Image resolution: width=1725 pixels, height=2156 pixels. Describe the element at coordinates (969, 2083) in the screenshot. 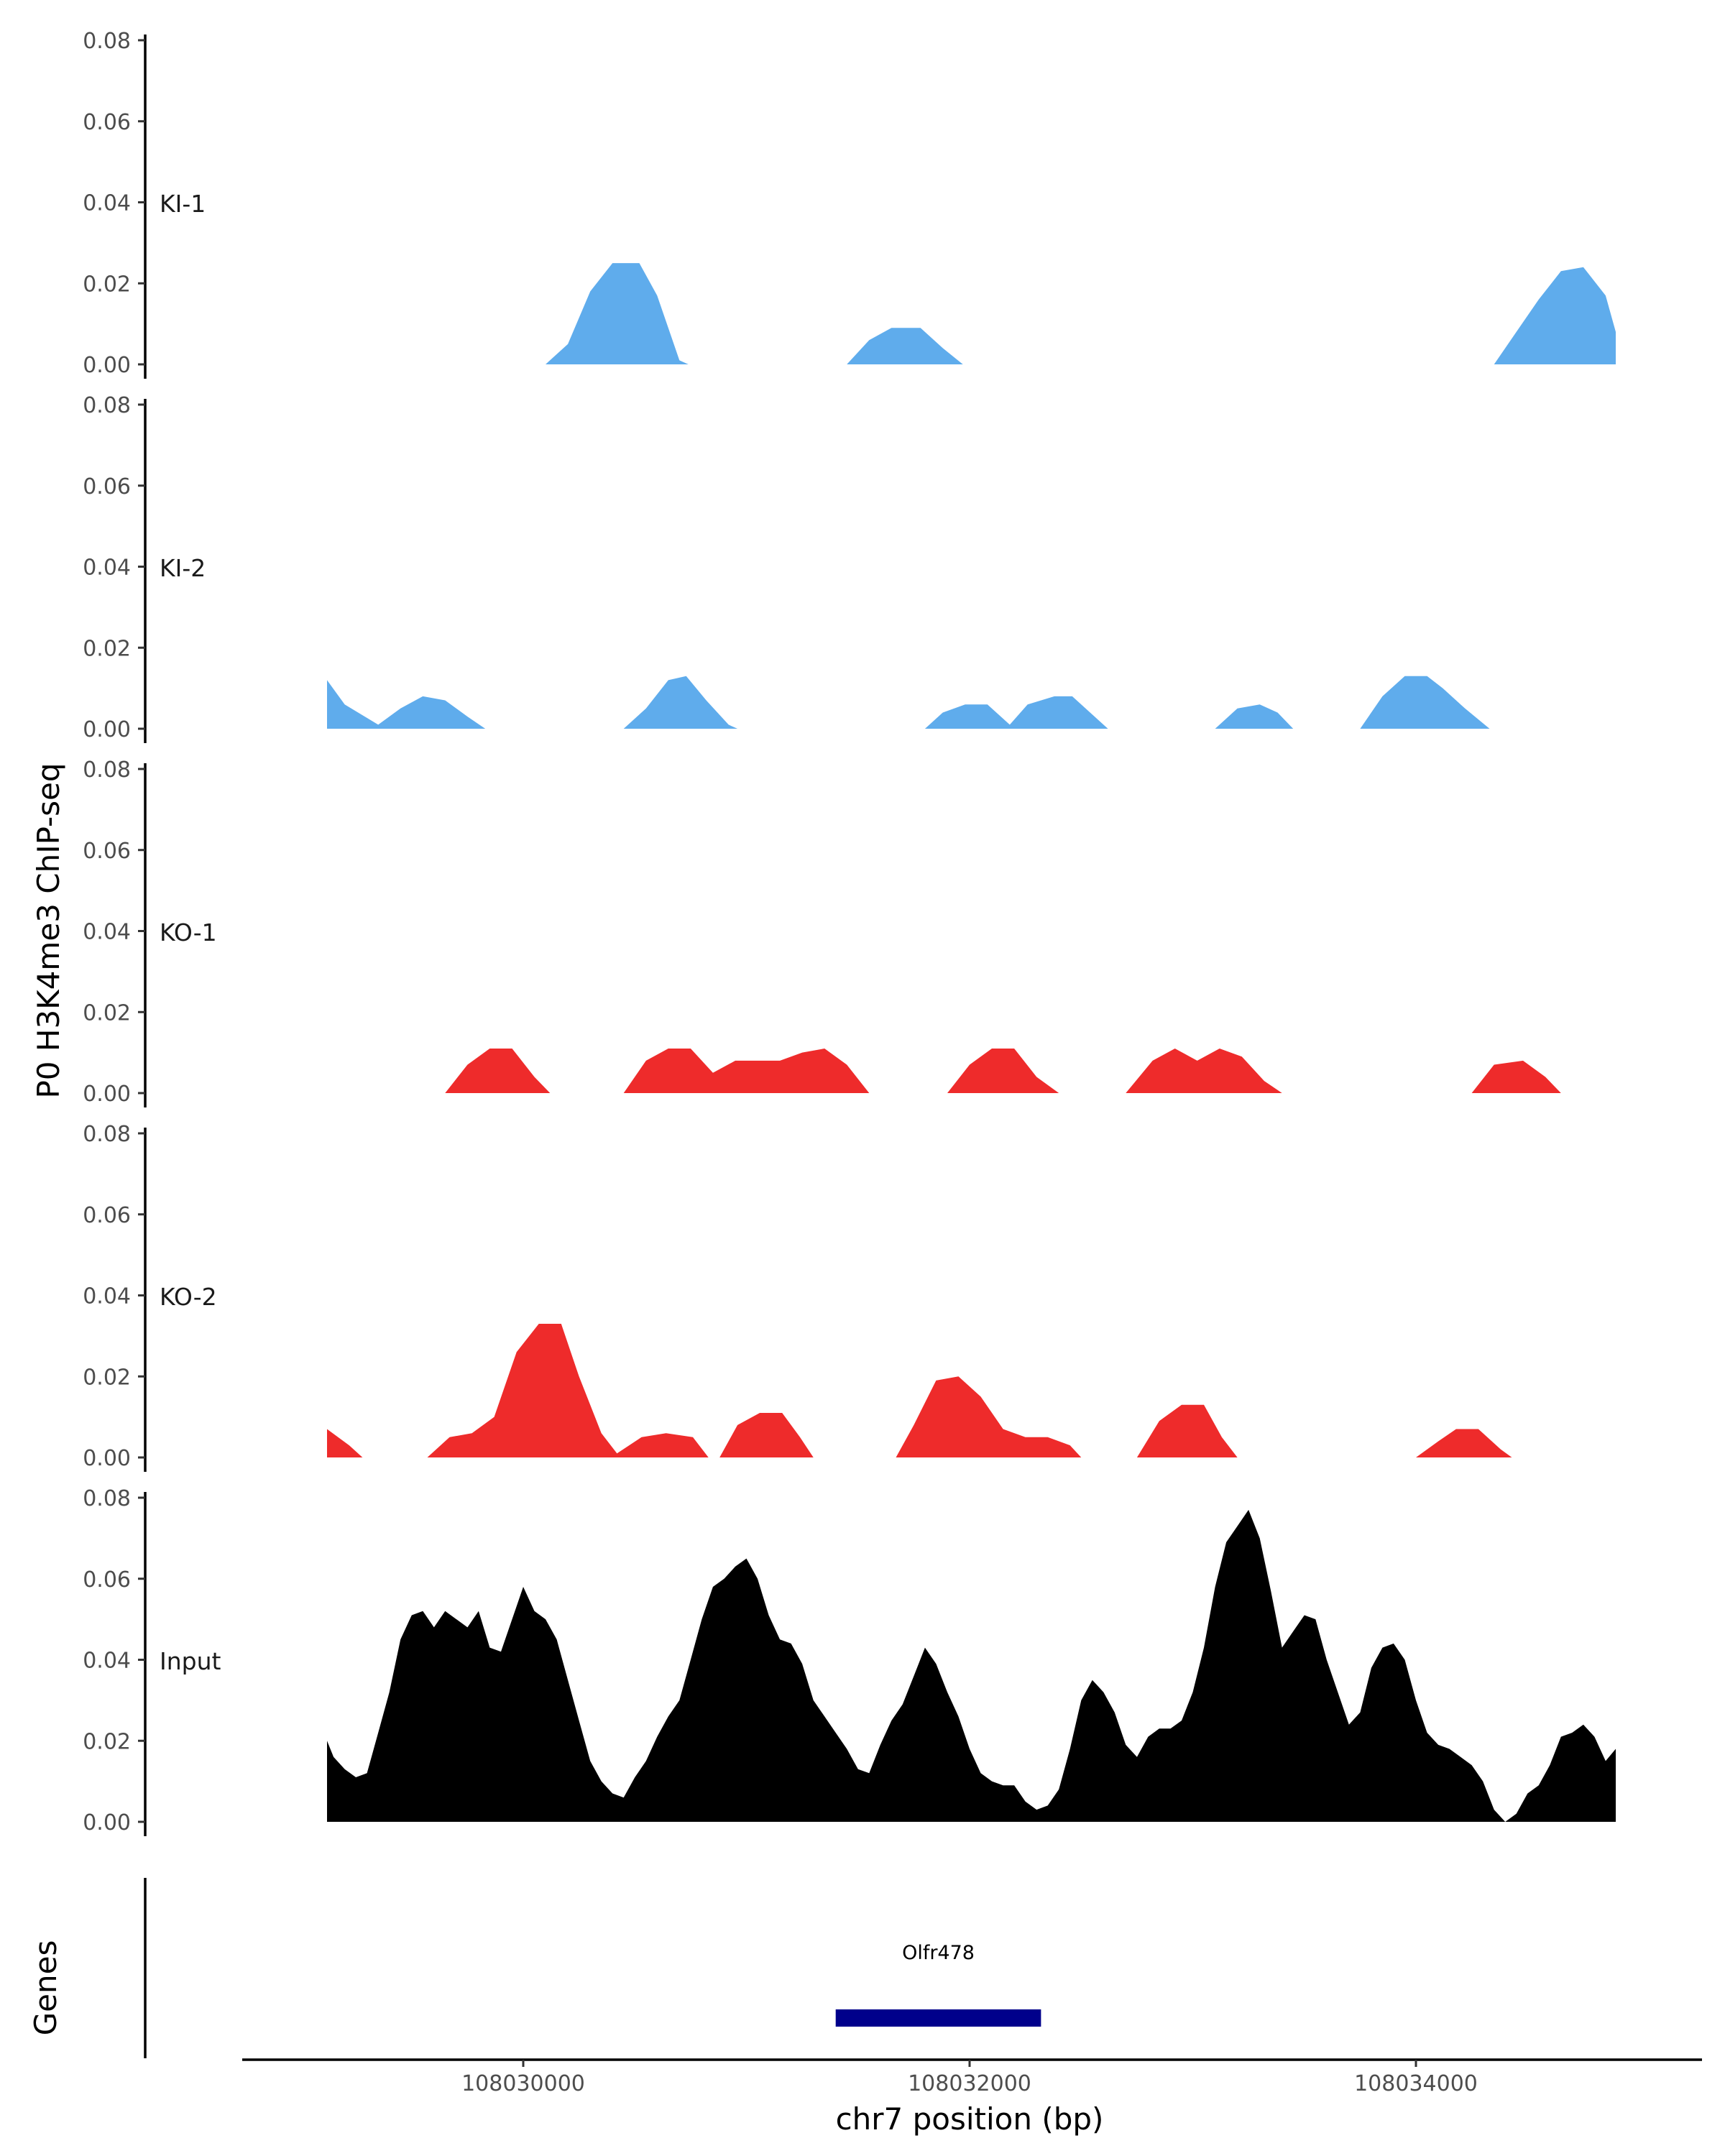

I see `x-tick-label: 108032000` at that location.